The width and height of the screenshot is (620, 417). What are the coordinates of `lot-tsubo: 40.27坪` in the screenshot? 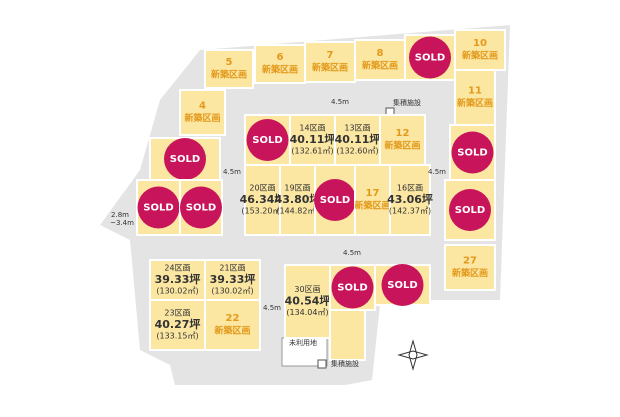 It's located at (178, 324).